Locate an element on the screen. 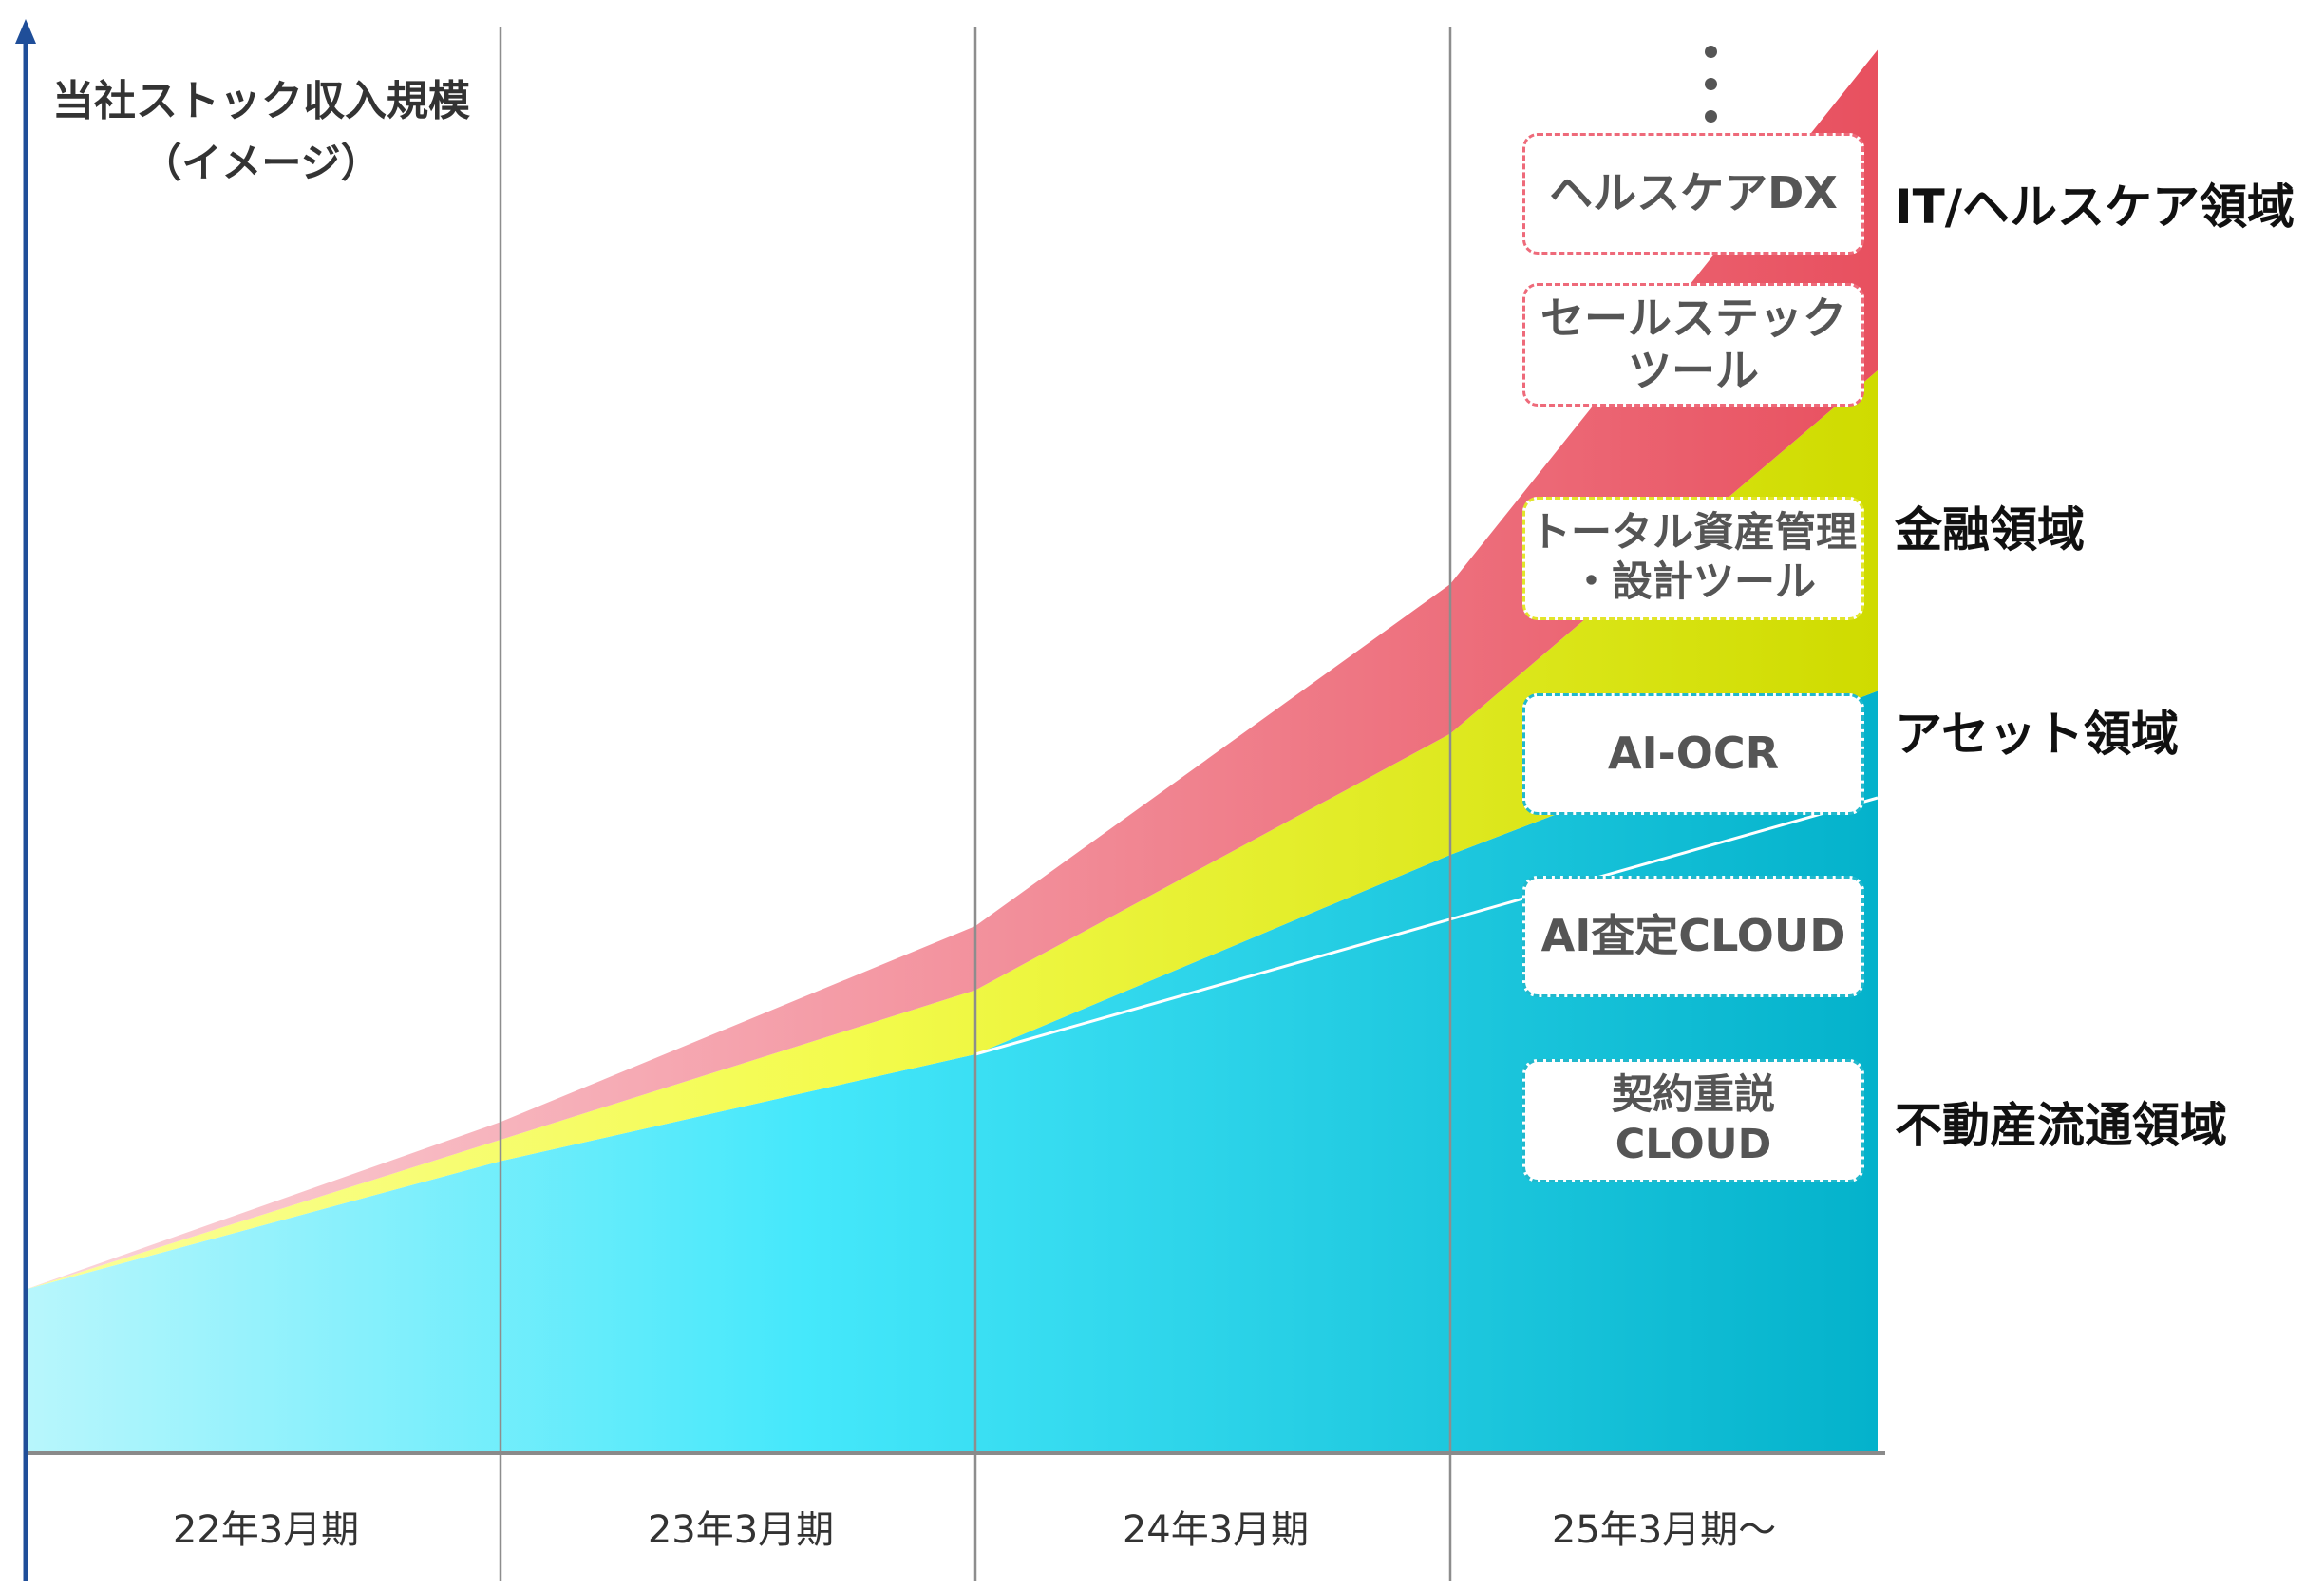  product-box-sales-tech-tool: セールステック ツール is located at coordinates (1693, 345).